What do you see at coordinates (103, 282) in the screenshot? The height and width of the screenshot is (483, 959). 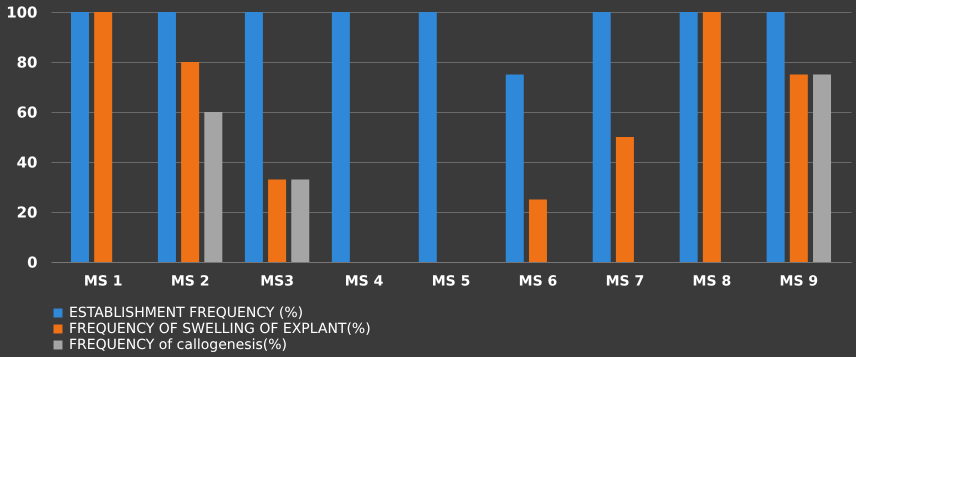 I see `x-tick-label: MS 1` at bounding box center [103, 282].